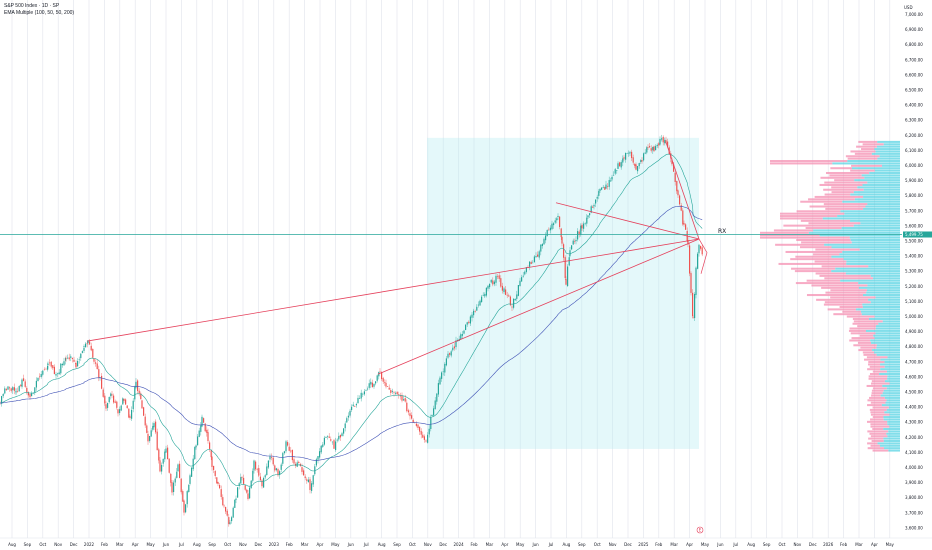  I want to click on price-badge-label: 5,499.75, so click(914, 234).